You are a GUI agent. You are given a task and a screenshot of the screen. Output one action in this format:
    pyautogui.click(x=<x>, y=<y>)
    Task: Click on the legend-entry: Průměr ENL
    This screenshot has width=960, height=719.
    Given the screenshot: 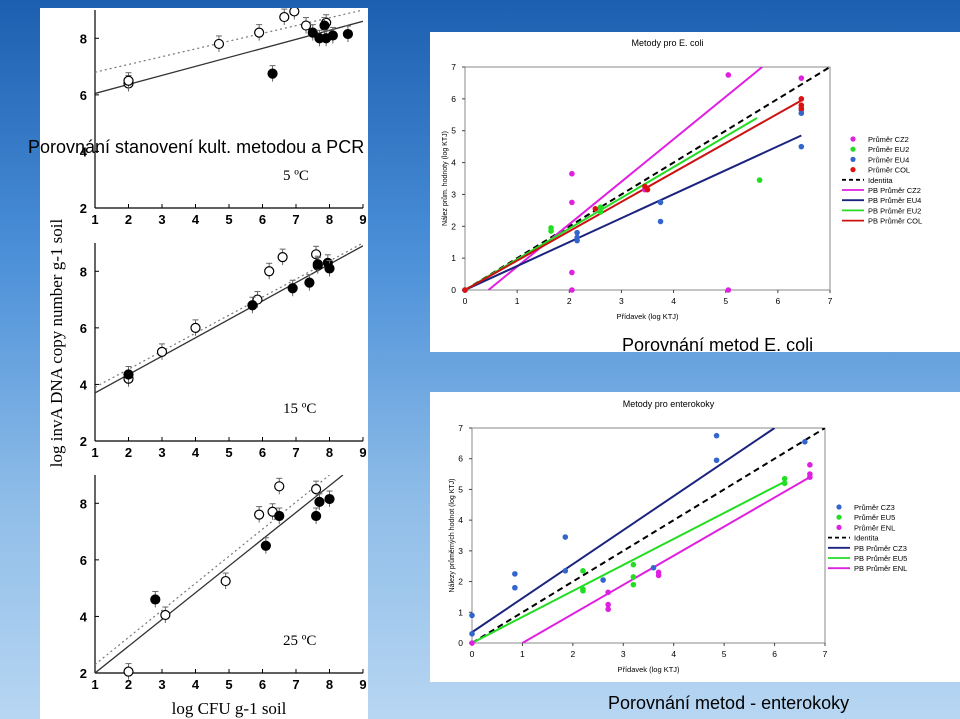 What is the action you would take?
    pyautogui.click(x=874, y=527)
    